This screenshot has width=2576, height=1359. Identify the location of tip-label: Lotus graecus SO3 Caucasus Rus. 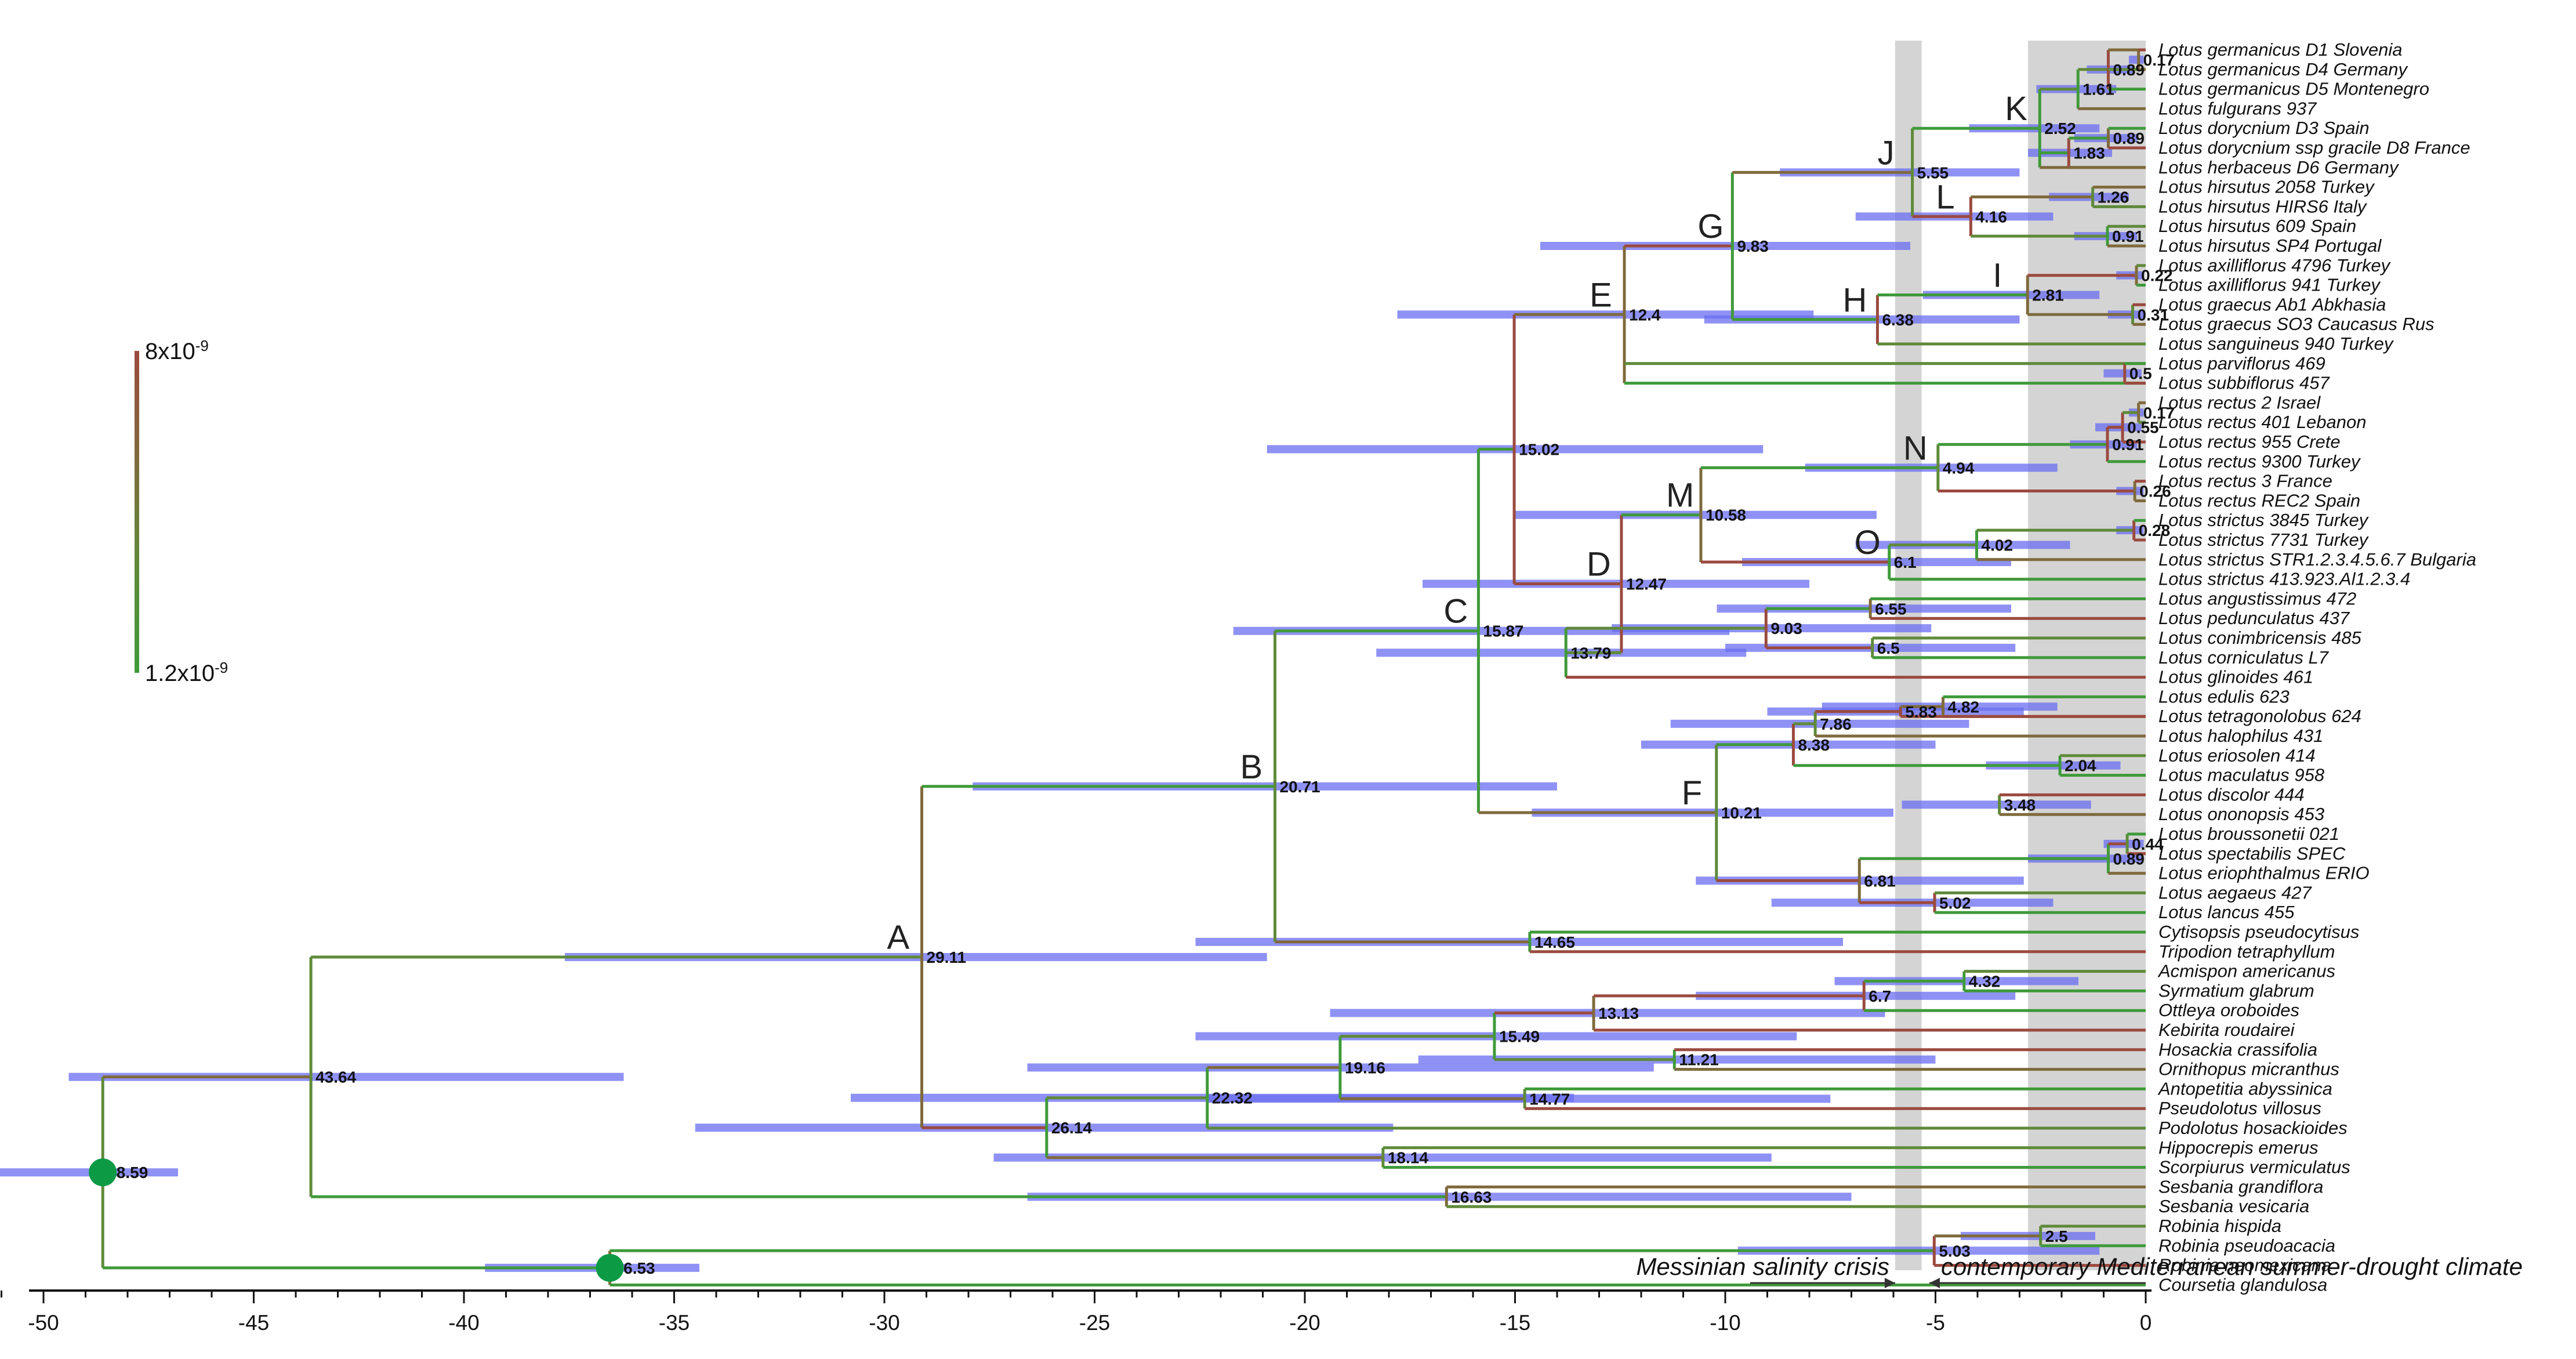
(2296, 324).